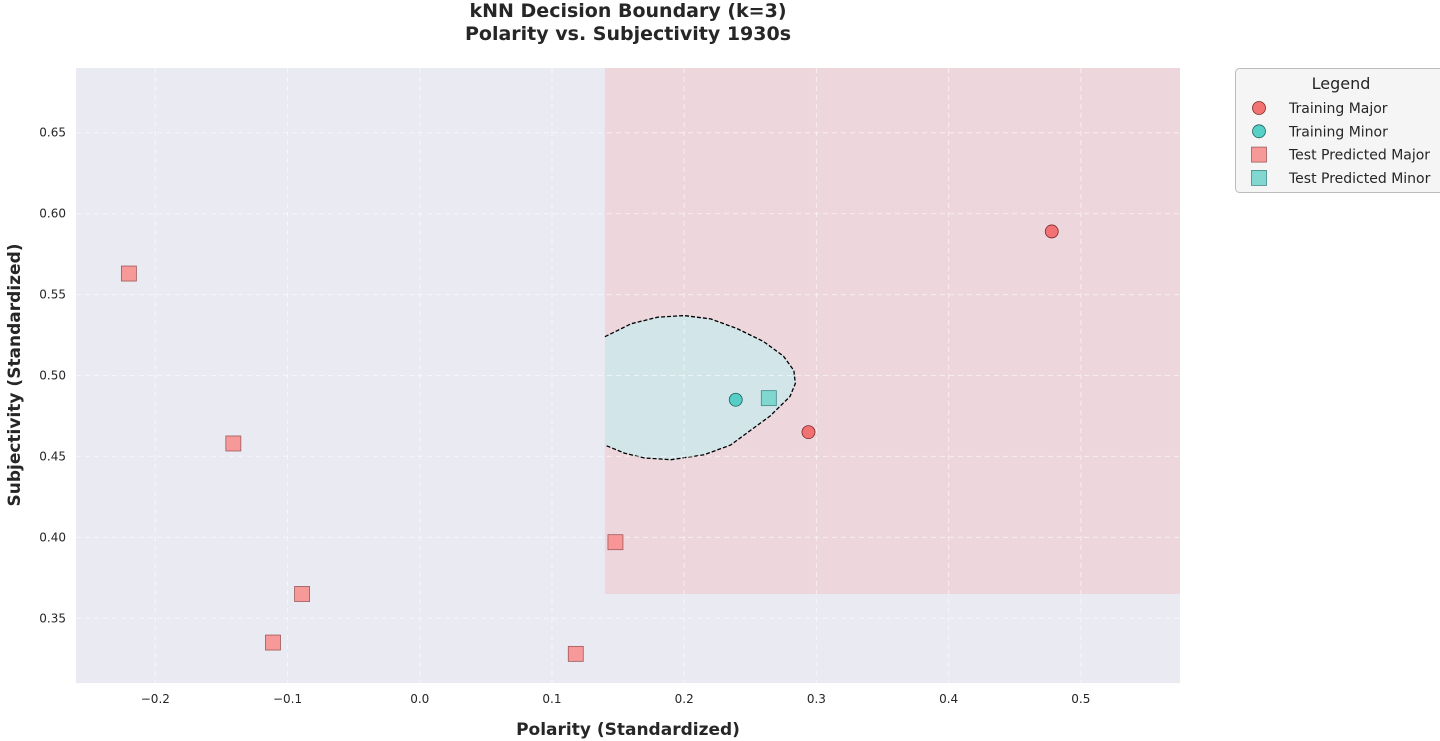  I want to click on chart-subtitle: Polarity vs. Subjectivity 1930s, so click(628, 34).